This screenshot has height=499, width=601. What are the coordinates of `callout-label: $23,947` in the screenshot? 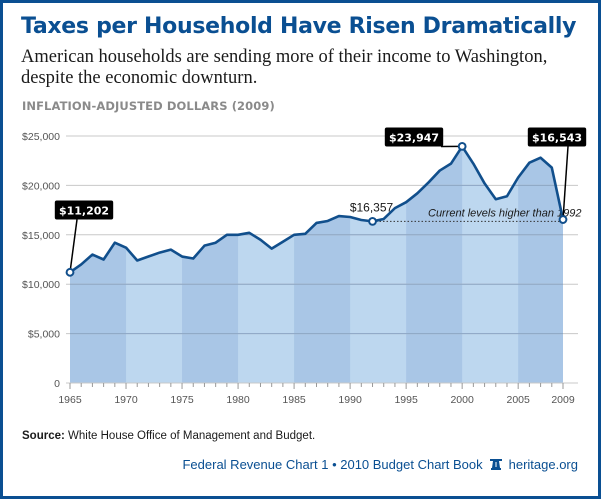 It's located at (414, 138).